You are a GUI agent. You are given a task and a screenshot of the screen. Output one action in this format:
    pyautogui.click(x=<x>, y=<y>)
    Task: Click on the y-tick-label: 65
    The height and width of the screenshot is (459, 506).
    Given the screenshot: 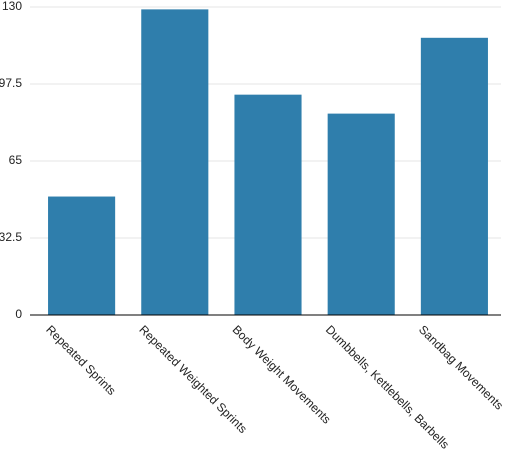 What is the action you would take?
    pyautogui.click(x=16, y=160)
    